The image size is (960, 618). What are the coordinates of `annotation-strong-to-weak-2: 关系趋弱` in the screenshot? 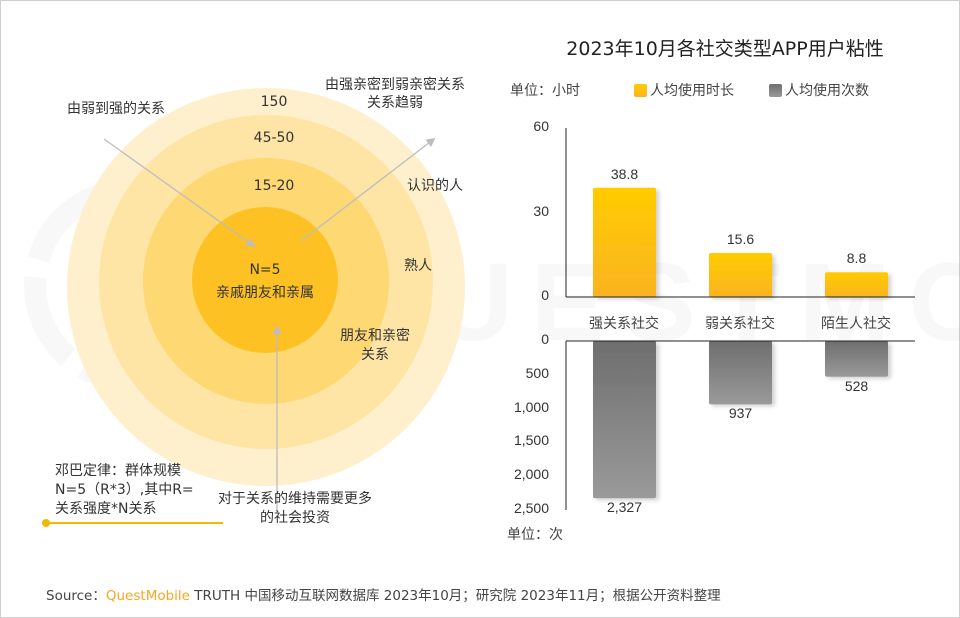 It's located at (395, 103).